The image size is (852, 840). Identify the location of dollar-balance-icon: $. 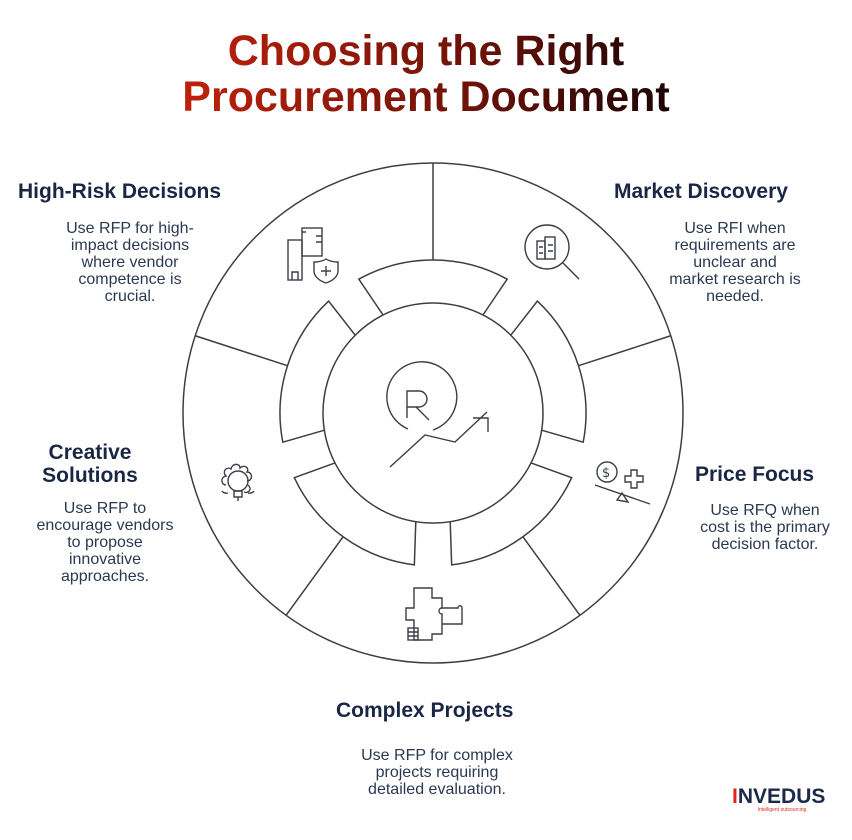
(622, 483).